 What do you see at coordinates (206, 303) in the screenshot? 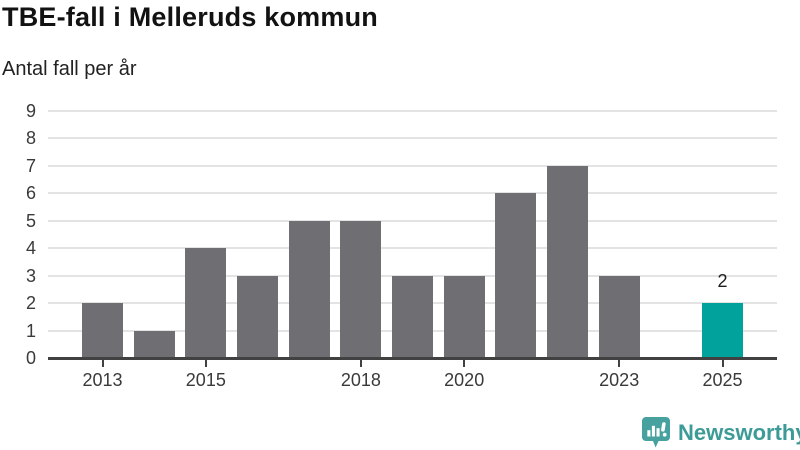
I see `bar-2015` at bounding box center [206, 303].